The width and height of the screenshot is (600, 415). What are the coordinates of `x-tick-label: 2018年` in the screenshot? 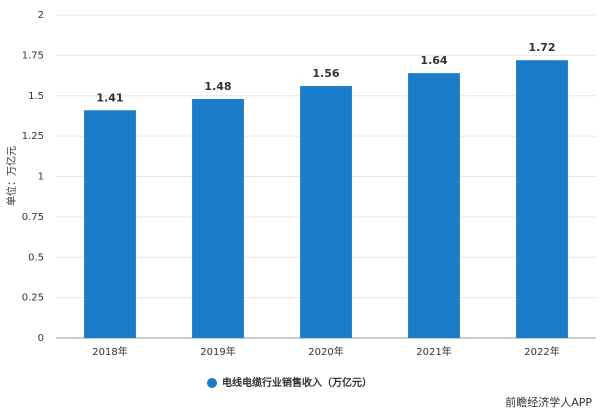 It's located at (109, 351).